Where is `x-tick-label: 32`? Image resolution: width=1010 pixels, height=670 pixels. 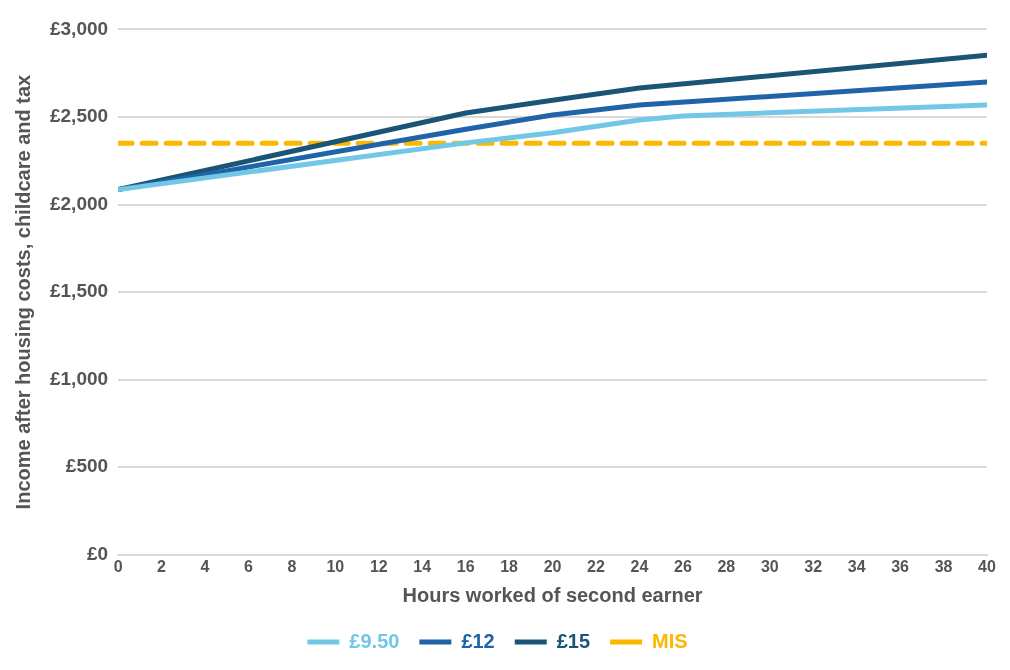
x-tick-label: 32 is located at coordinates (813, 566).